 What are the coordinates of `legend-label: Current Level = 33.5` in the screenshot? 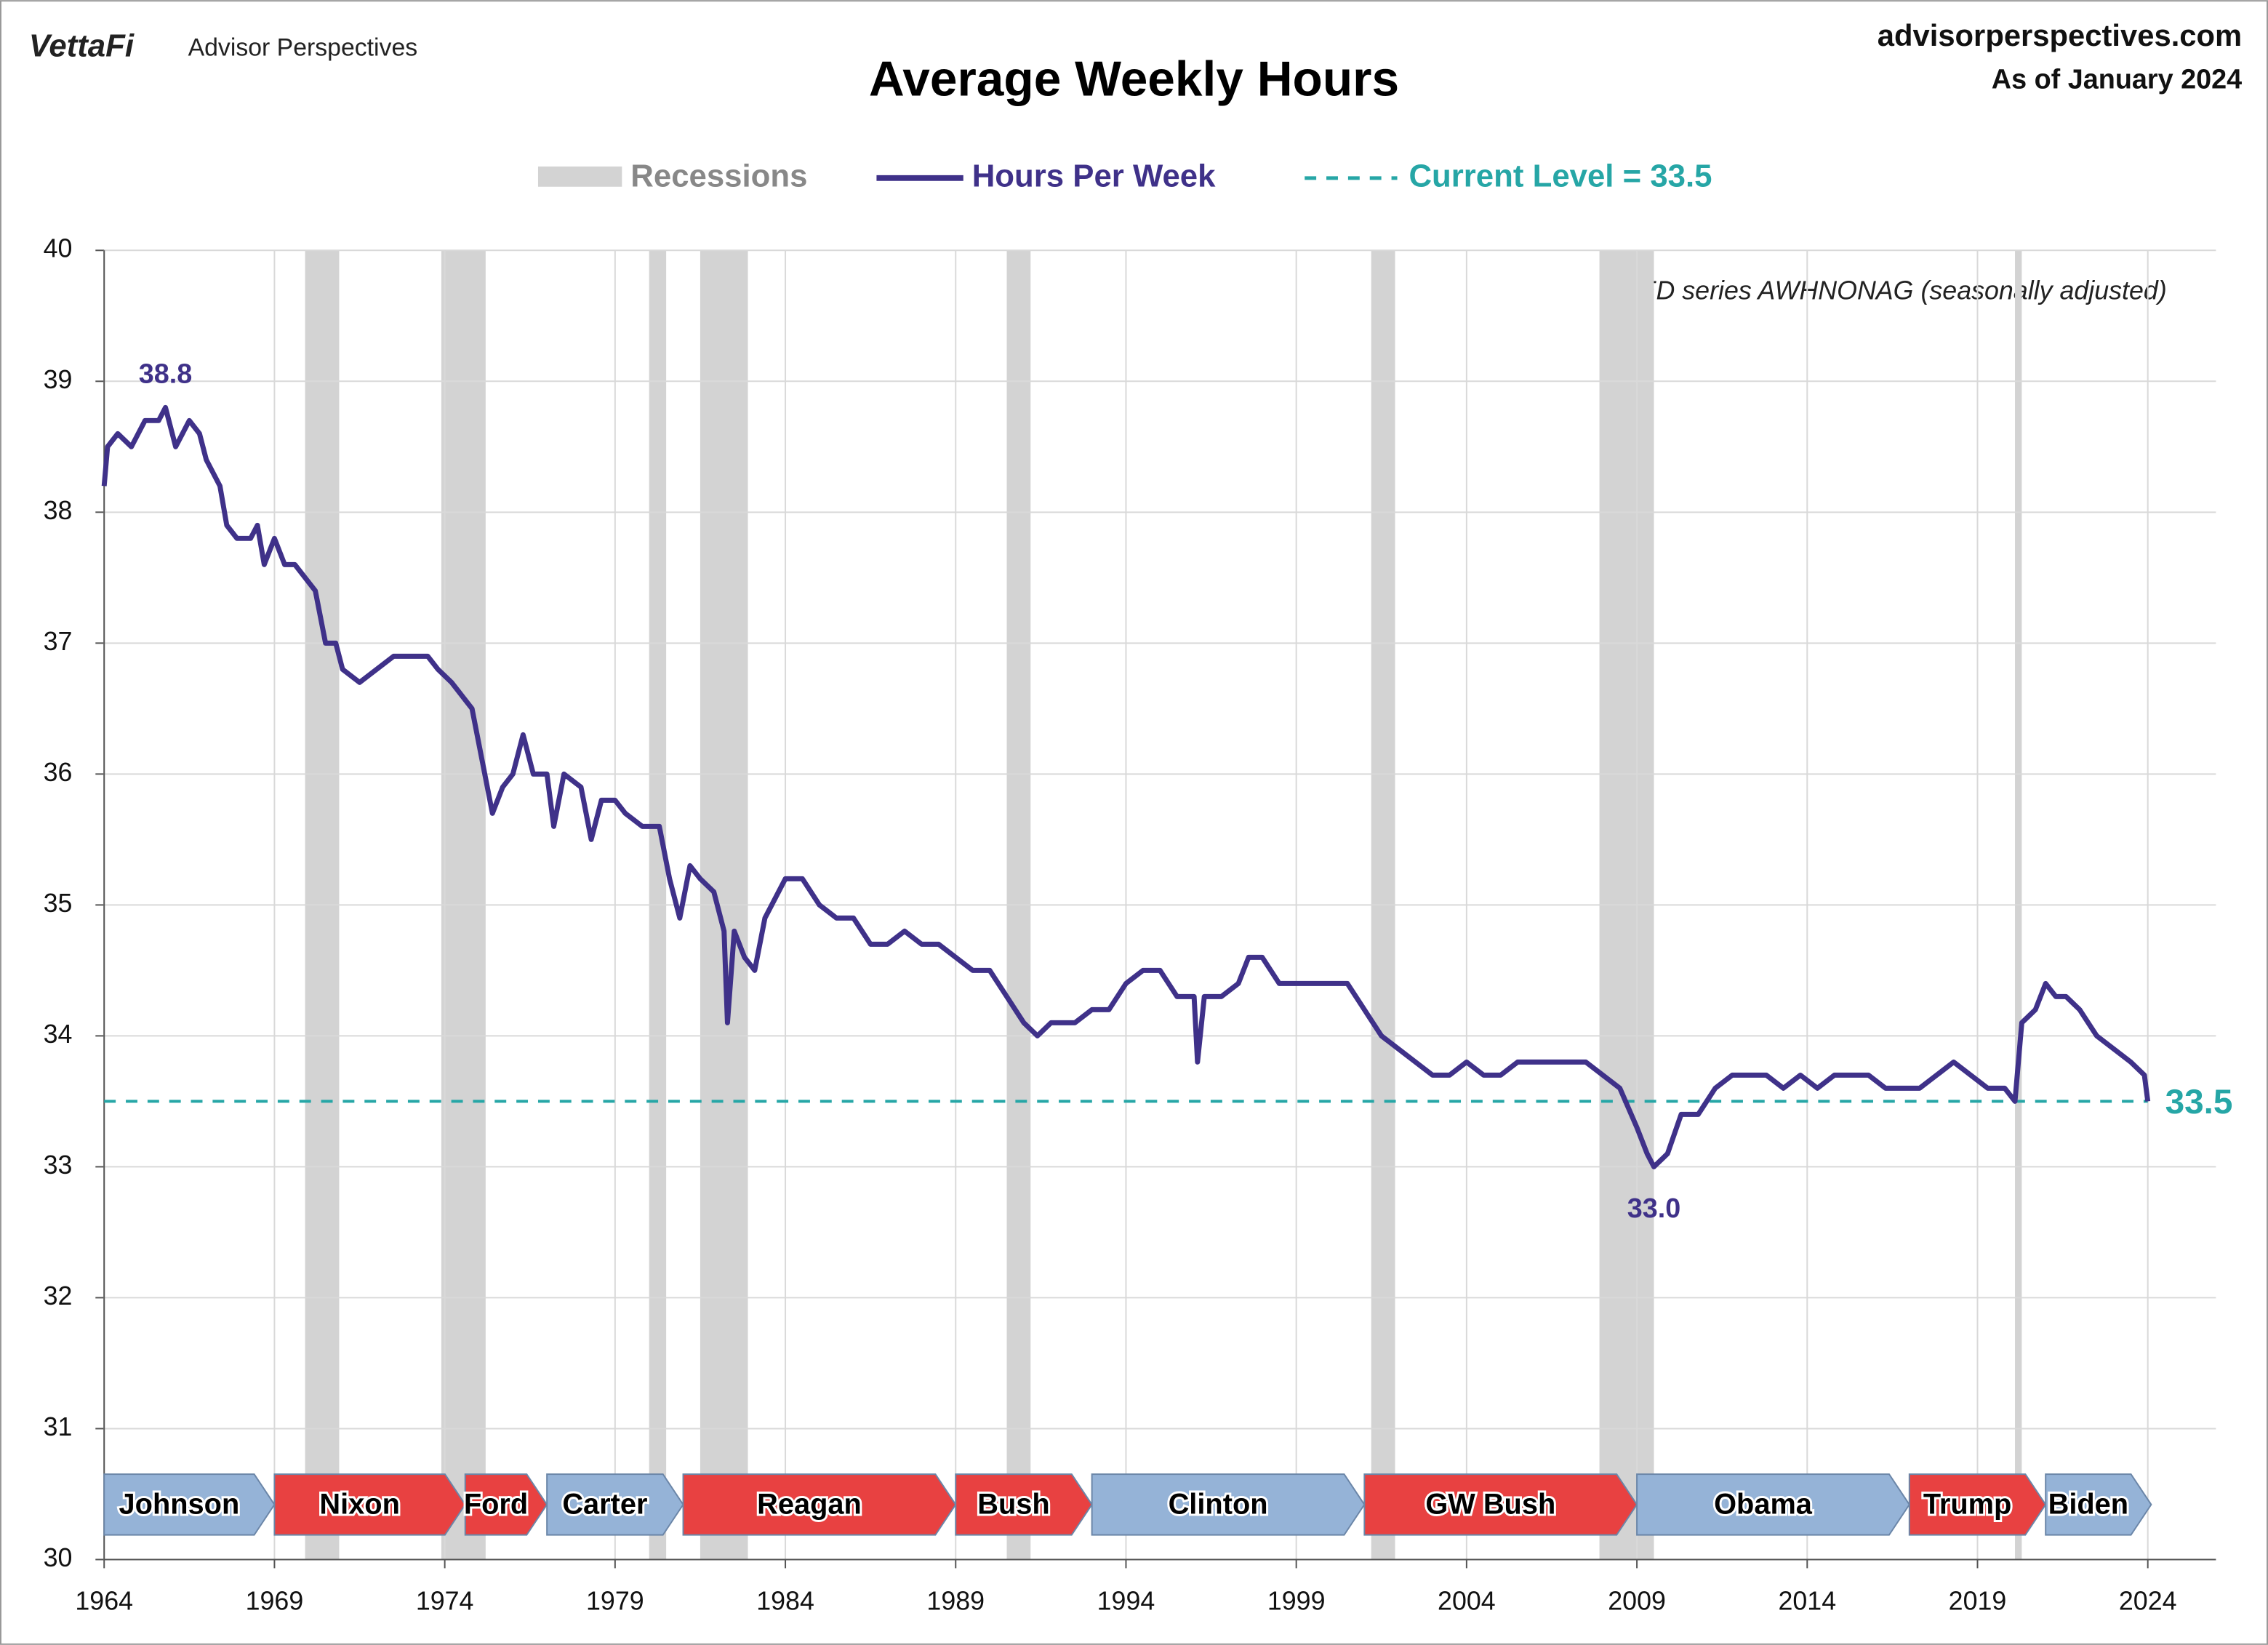 It's located at (1560, 175).